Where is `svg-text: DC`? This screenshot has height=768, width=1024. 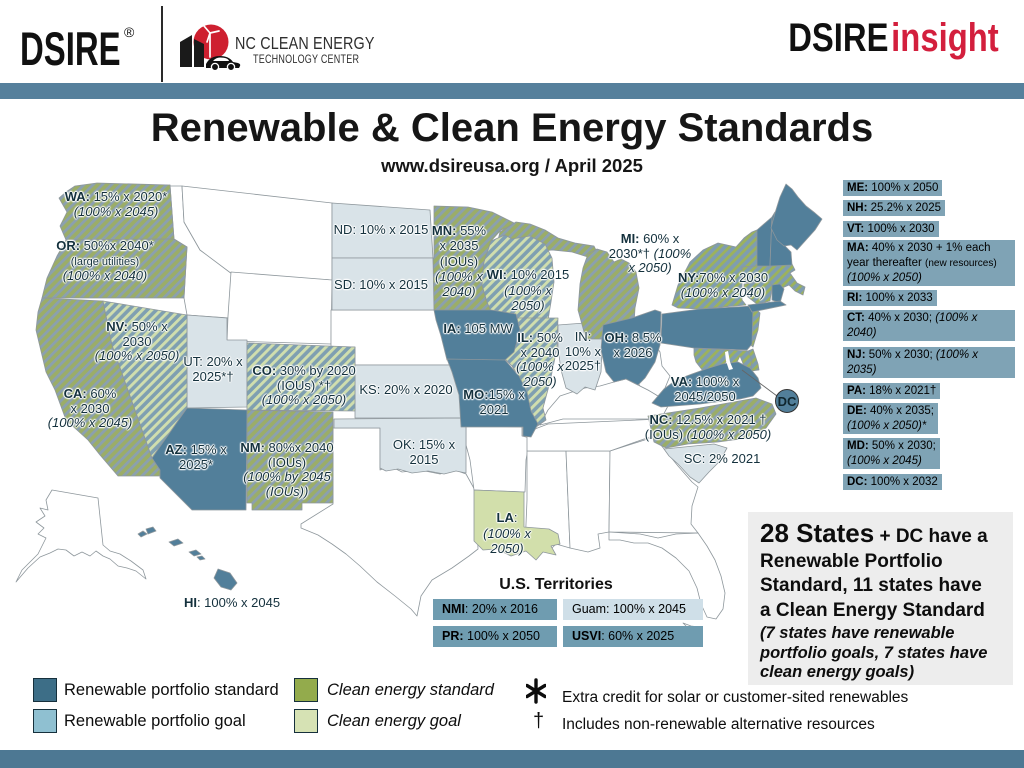
svg-text: DC is located at coordinates (787, 401).